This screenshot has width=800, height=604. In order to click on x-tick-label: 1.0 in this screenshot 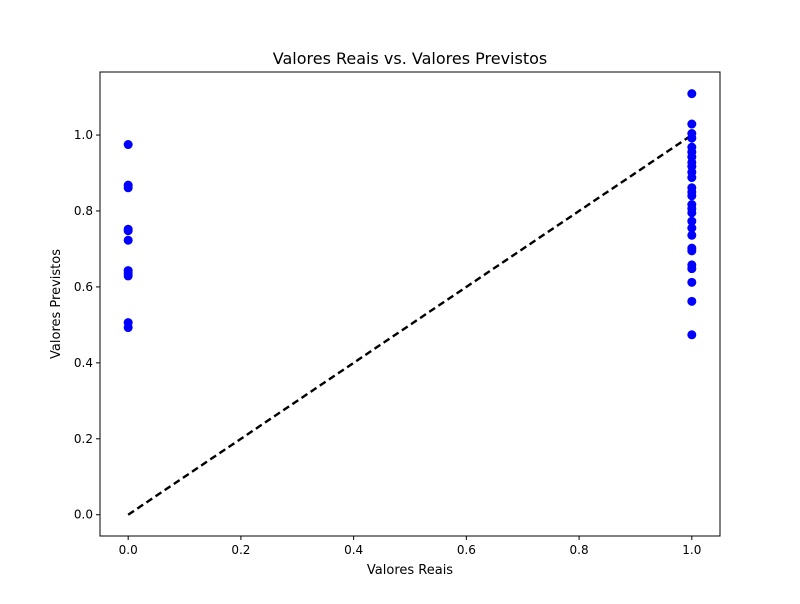, I will do `click(691, 550)`.